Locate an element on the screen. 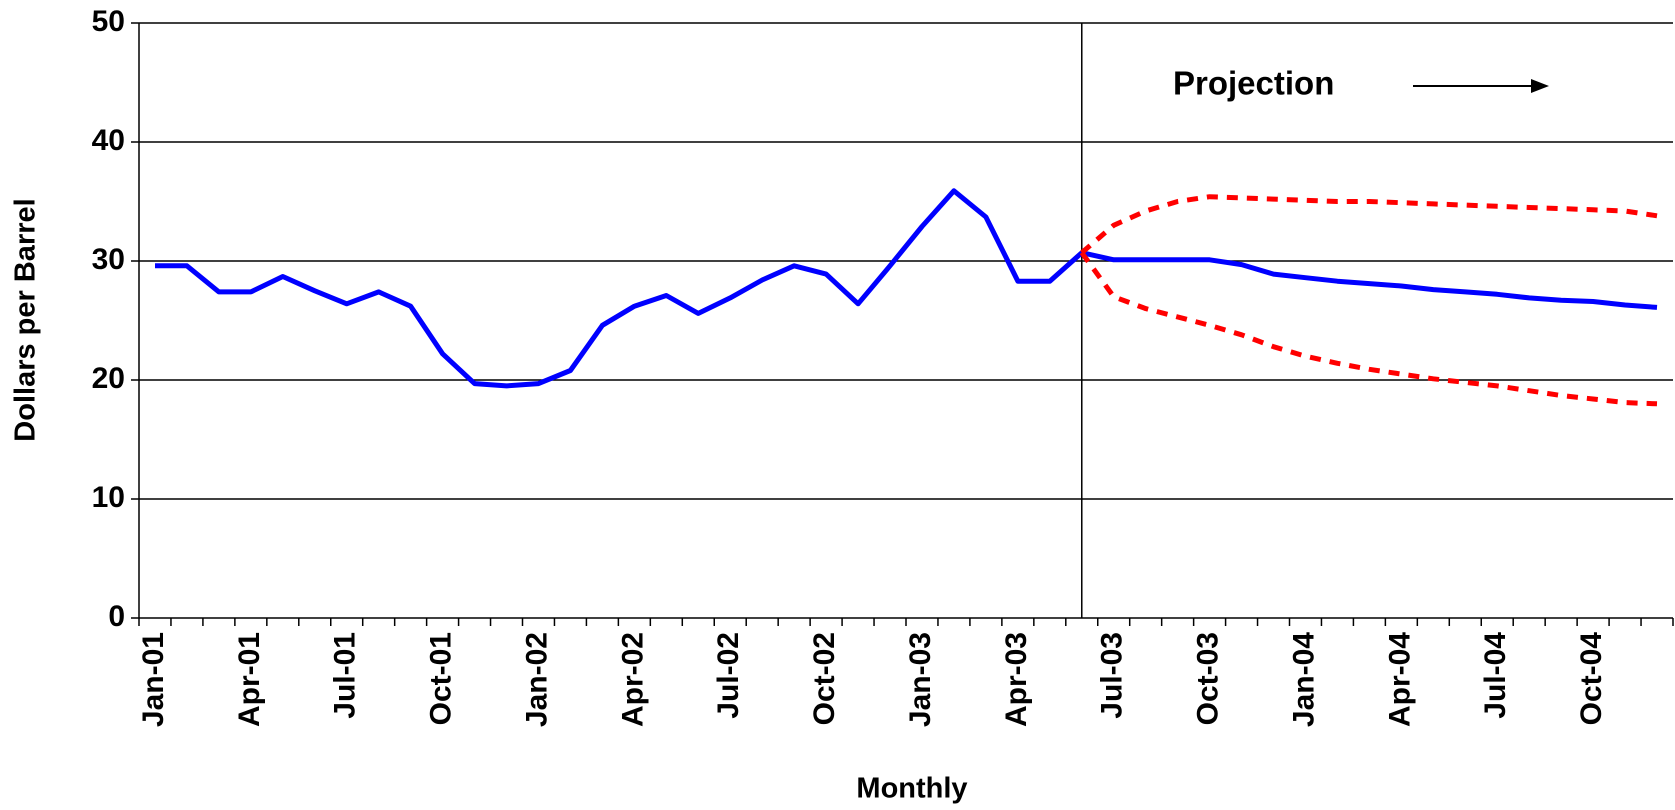 The height and width of the screenshot is (810, 1675). x-tick-label: Apr-04 is located at coordinates (1399, 679).